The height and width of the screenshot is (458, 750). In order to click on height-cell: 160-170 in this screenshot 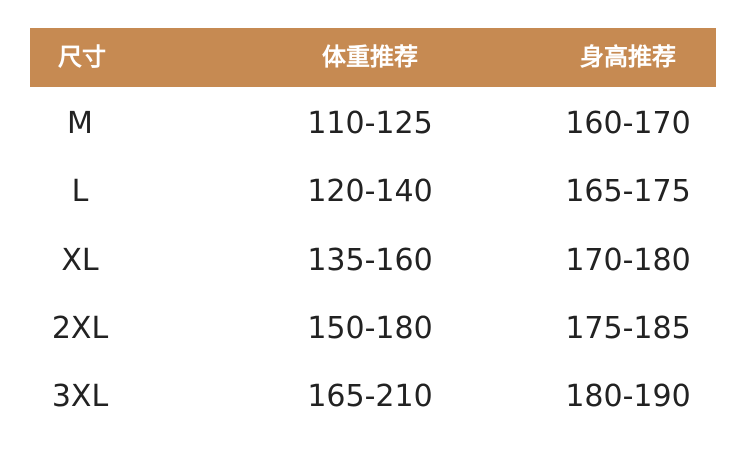, I will do `click(628, 123)`.